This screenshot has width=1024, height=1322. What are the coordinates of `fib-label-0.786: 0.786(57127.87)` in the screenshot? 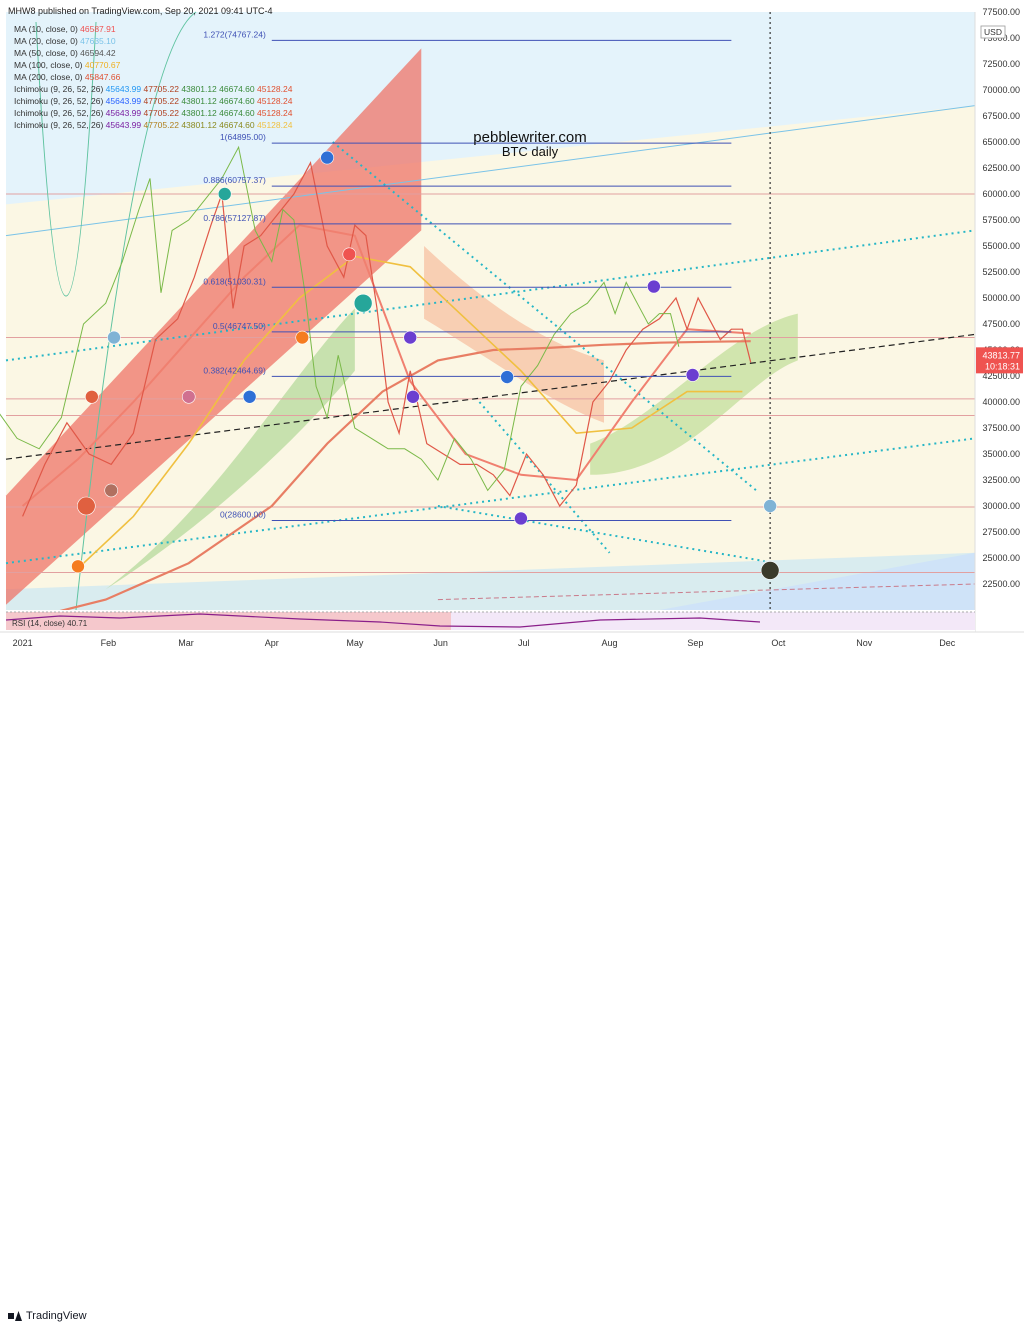 It's located at (234, 218).